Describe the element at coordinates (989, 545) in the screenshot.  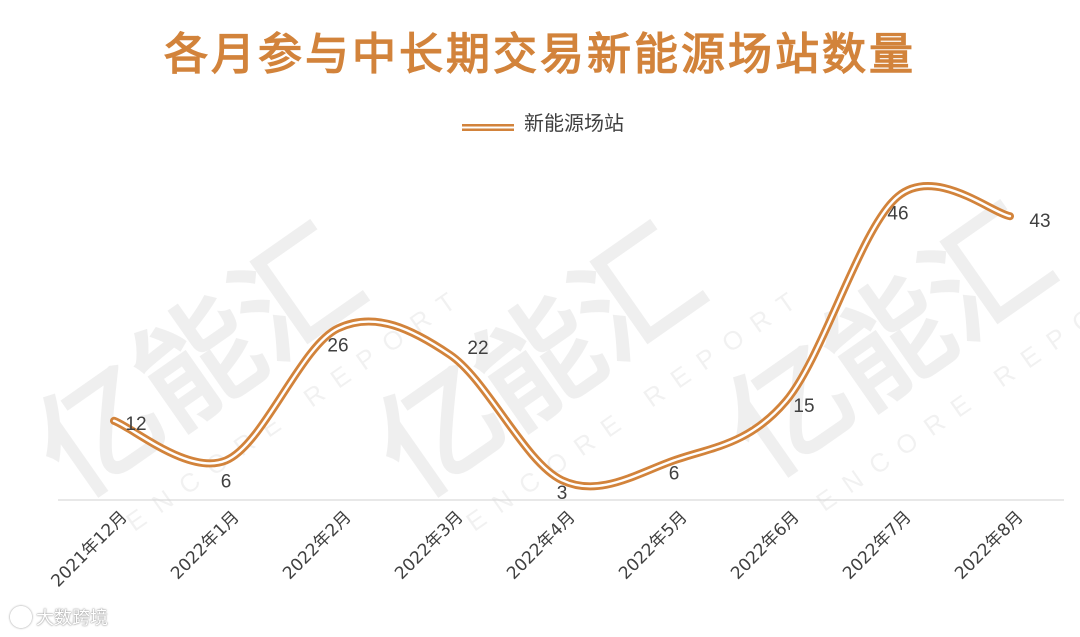
I see `x-tick-label: 2022年8月` at that location.